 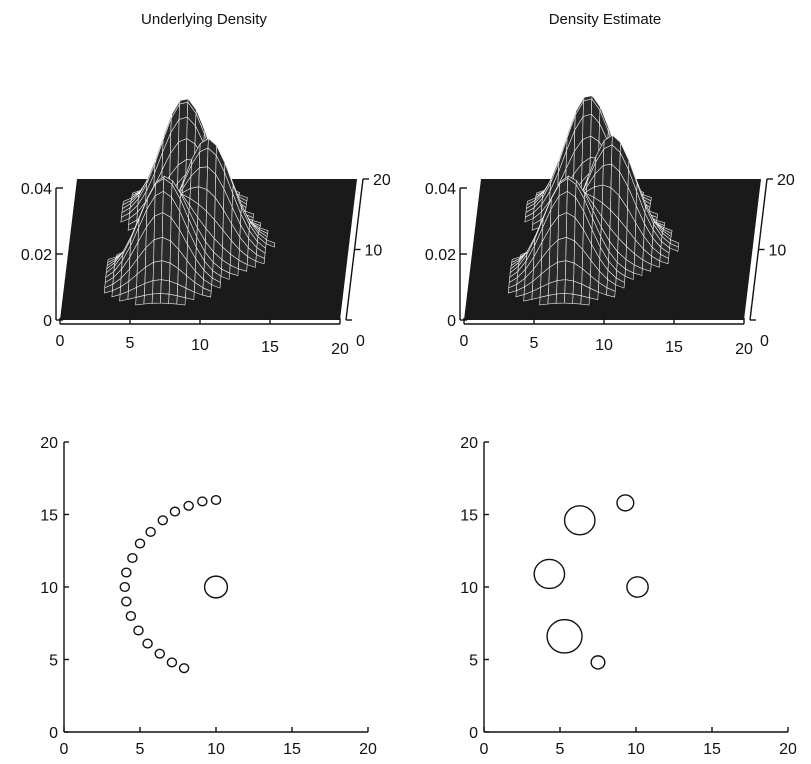 I want to click on y-tick-label: 15, so click(x=469, y=516).